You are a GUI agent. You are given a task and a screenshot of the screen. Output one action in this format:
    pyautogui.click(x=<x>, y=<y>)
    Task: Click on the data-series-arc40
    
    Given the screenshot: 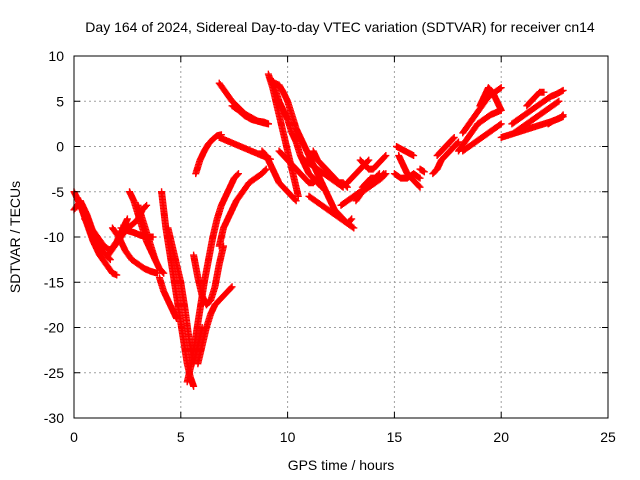 What is the action you would take?
    pyautogui.click(x=479, y=130)
    